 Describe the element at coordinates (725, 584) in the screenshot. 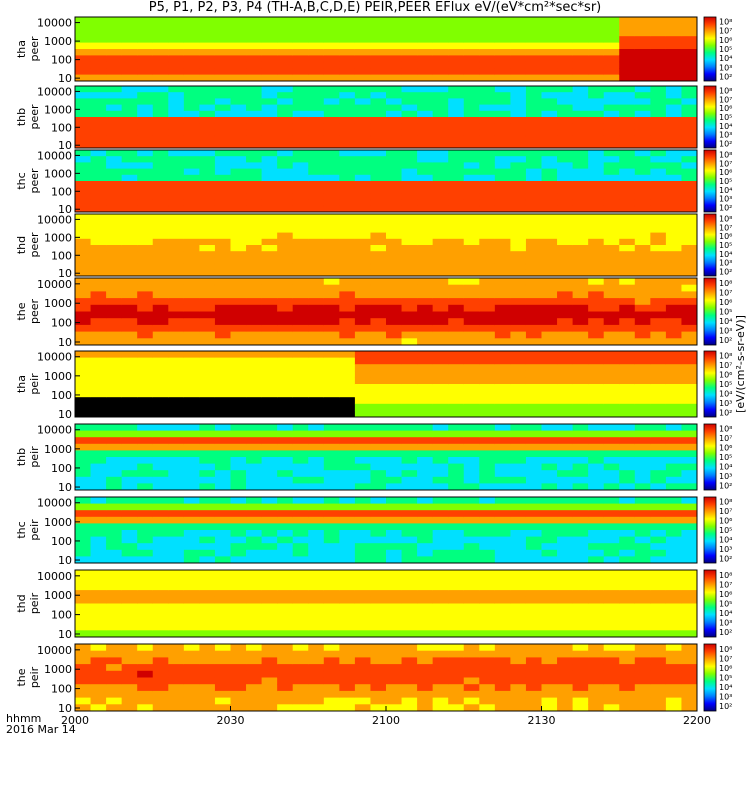

I see `colorbar-tick-label: 10⁷` at that location.